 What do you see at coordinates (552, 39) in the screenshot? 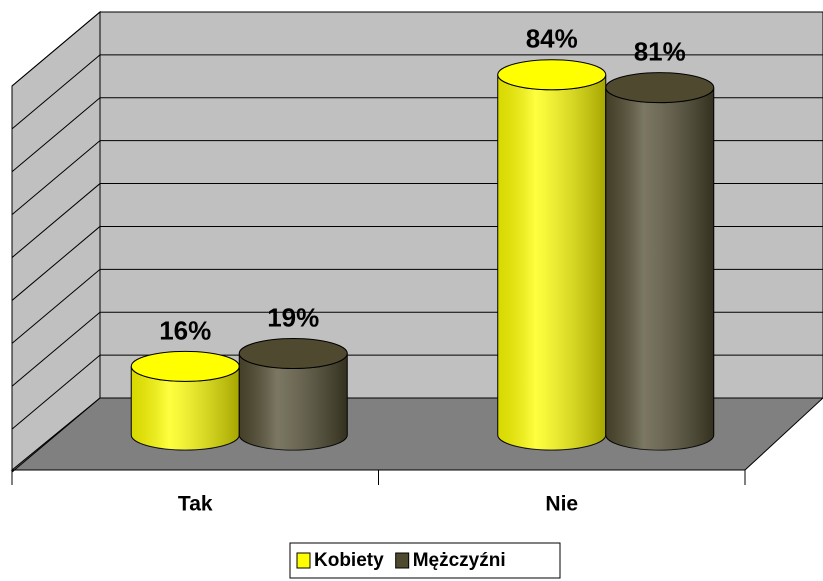
I see `value-label: 84%` at bounding box center [552, 39].